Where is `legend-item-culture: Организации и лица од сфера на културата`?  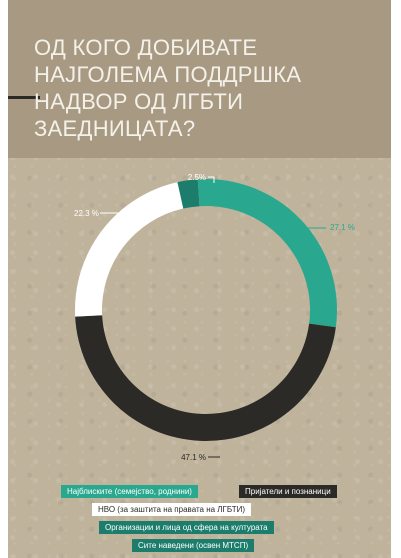
legend-item-culture: Организации и лица од сфера на културата is located at coordinates (186, 527).